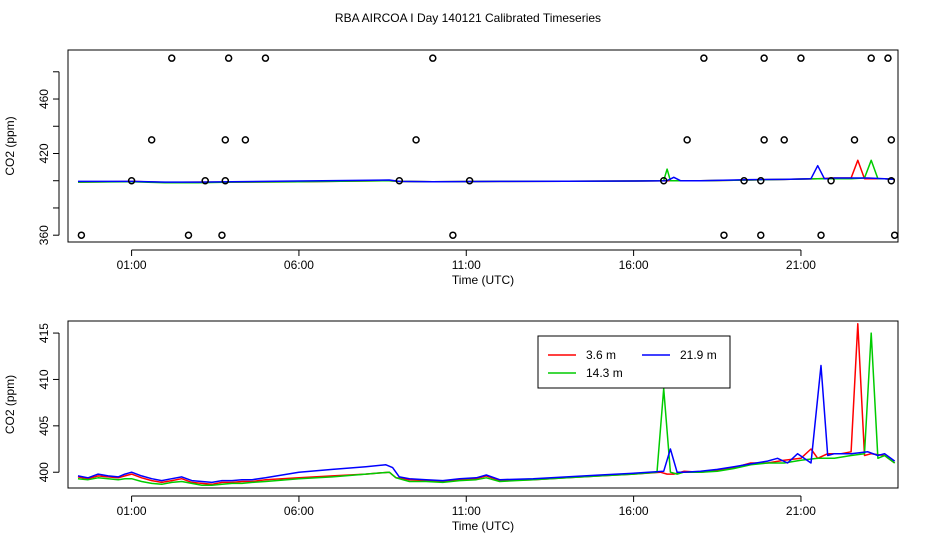 The width and height of the screenshot is (936, 540). Describe the element at coordinates (44, 333) in the screenshot. I see `y-tick-label: 415` at that location.